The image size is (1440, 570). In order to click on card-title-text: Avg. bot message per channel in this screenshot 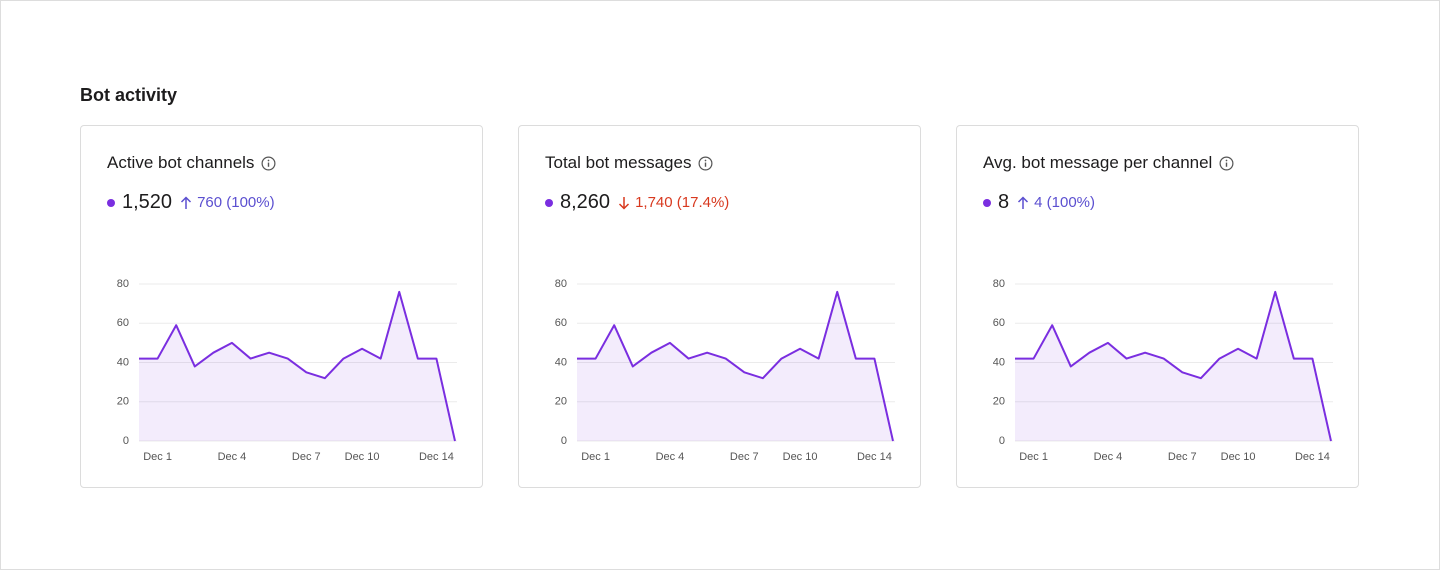, I will do `click(1098, 162)`.